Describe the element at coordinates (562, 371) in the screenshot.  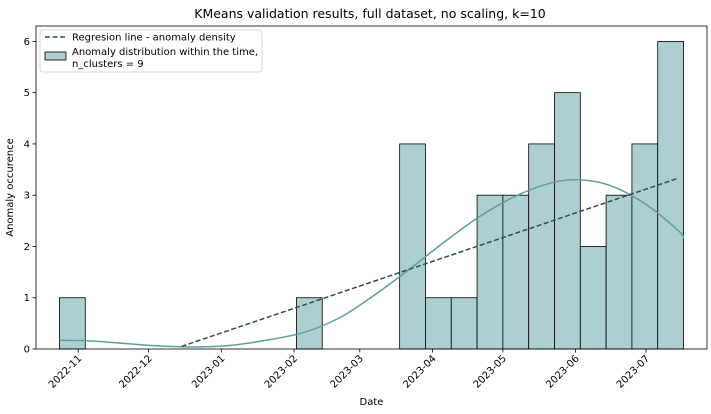
I see `x-tick-label: 2023-06` at that location.